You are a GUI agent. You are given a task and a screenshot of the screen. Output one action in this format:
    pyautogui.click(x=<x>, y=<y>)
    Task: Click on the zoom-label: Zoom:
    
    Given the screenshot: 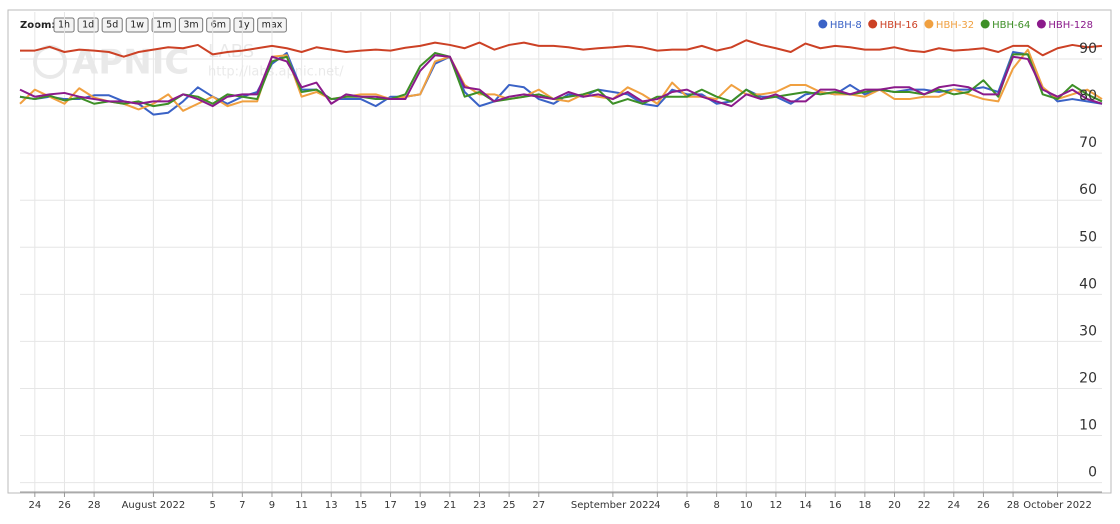 What is the action you would take?
    pyautogui.click(x=37, y=25)
    